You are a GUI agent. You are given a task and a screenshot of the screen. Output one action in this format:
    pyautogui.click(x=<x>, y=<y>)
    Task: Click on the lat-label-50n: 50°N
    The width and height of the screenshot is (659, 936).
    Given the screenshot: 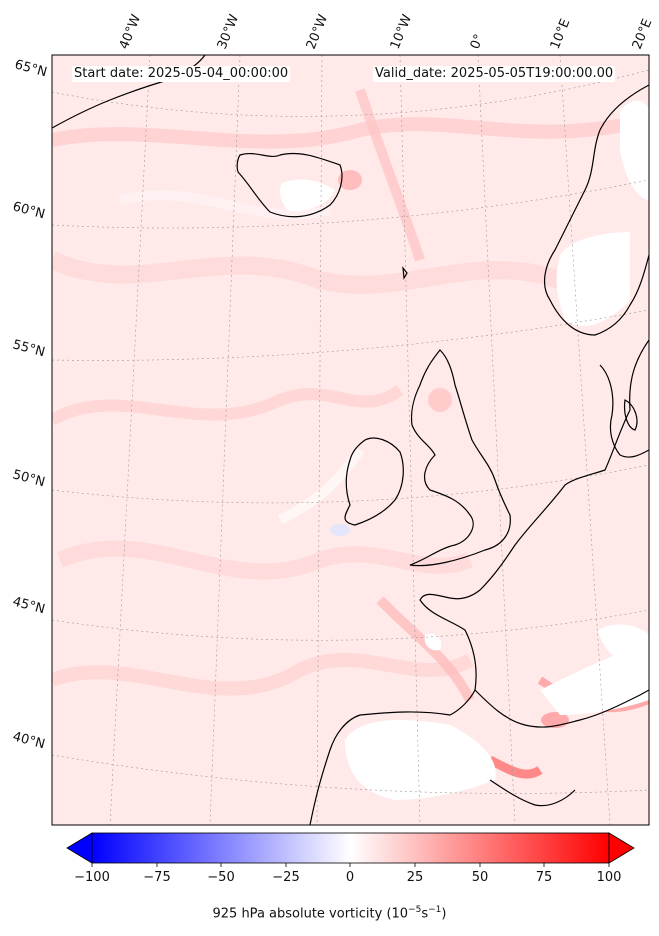 What is the action you would take?
    pyautogui.click(x=29, y=478)
    